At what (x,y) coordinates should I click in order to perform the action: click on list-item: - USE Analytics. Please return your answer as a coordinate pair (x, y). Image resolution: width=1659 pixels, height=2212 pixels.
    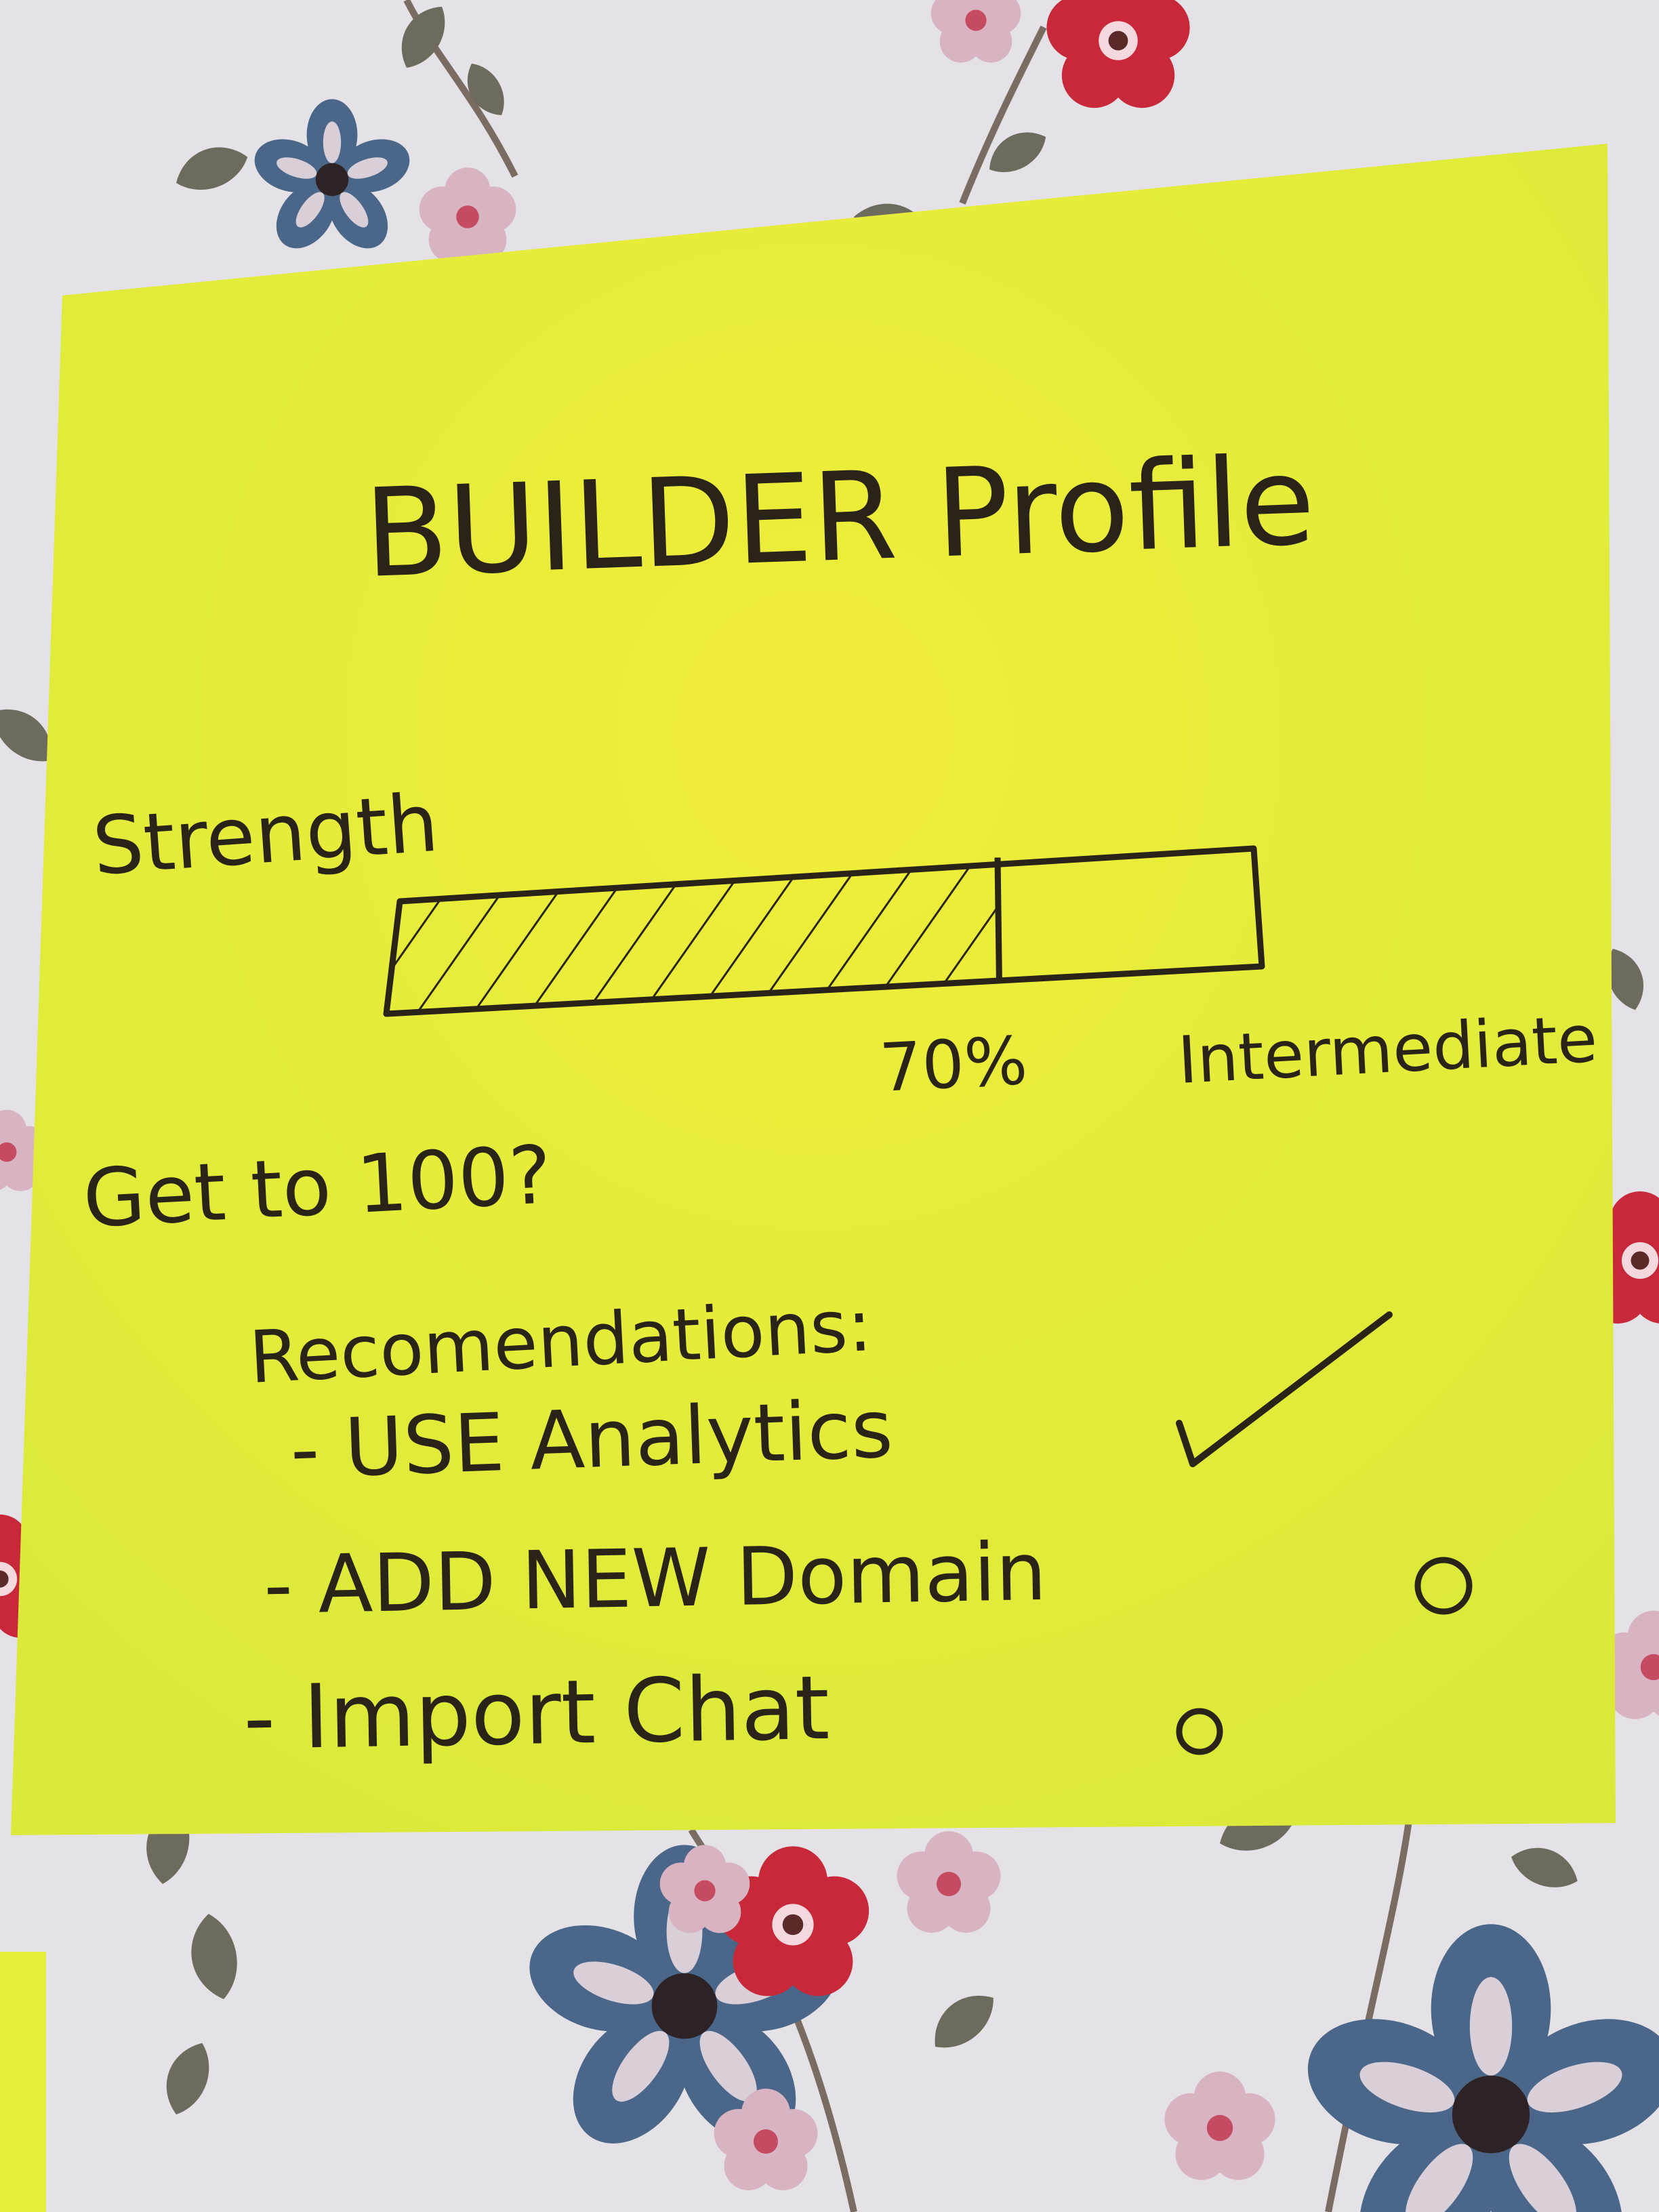
    Looking at the image, I should click on (841, 1403).